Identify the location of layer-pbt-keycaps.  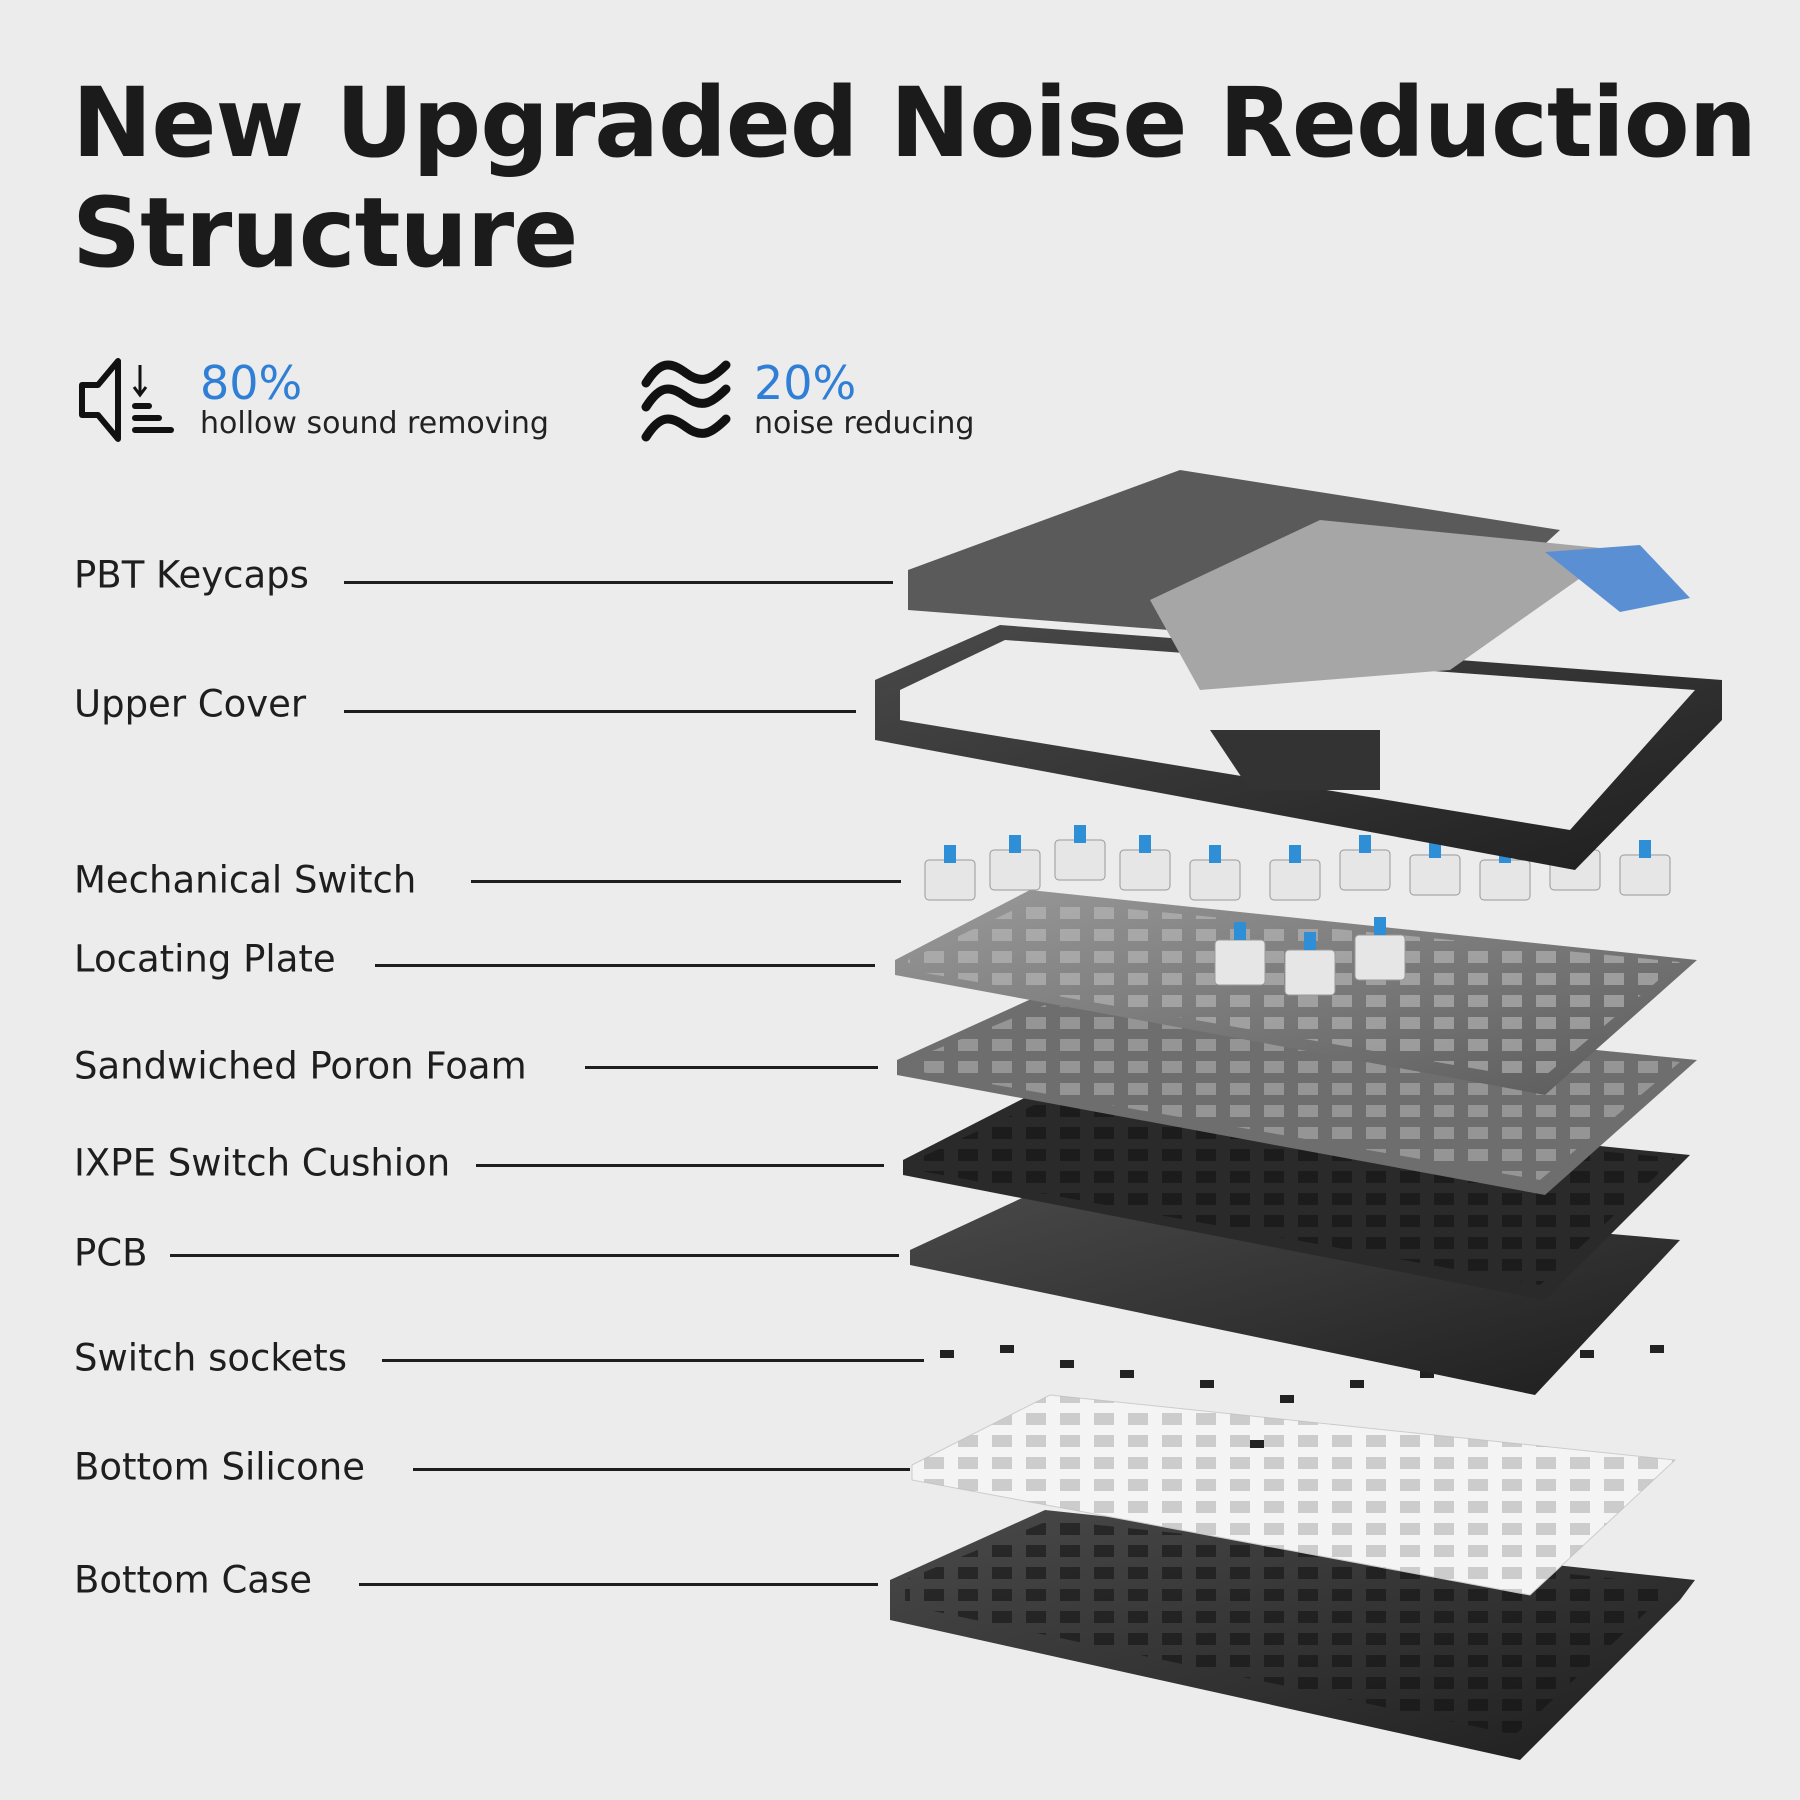
(1299, 580).